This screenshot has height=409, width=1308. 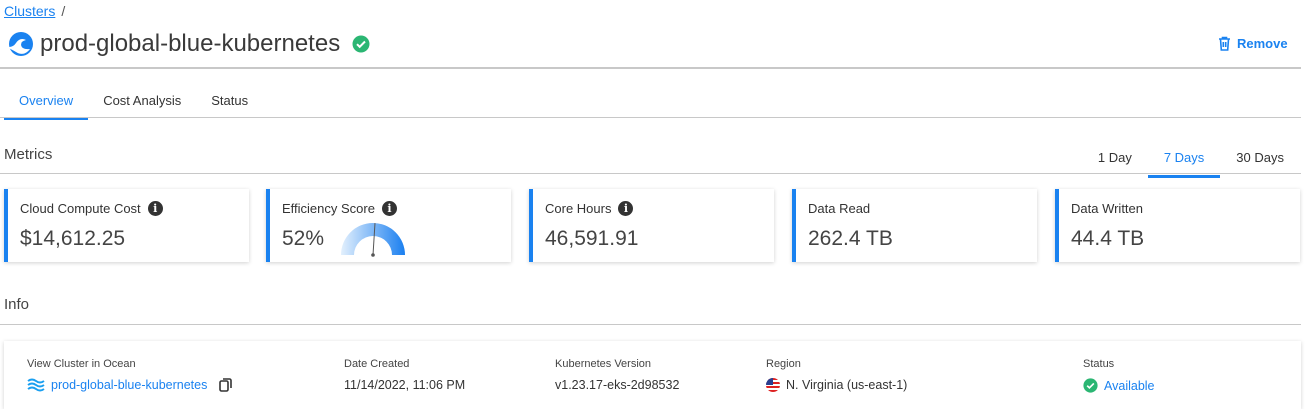 I want to click on gauge-needle, so click(x=374, y=239).